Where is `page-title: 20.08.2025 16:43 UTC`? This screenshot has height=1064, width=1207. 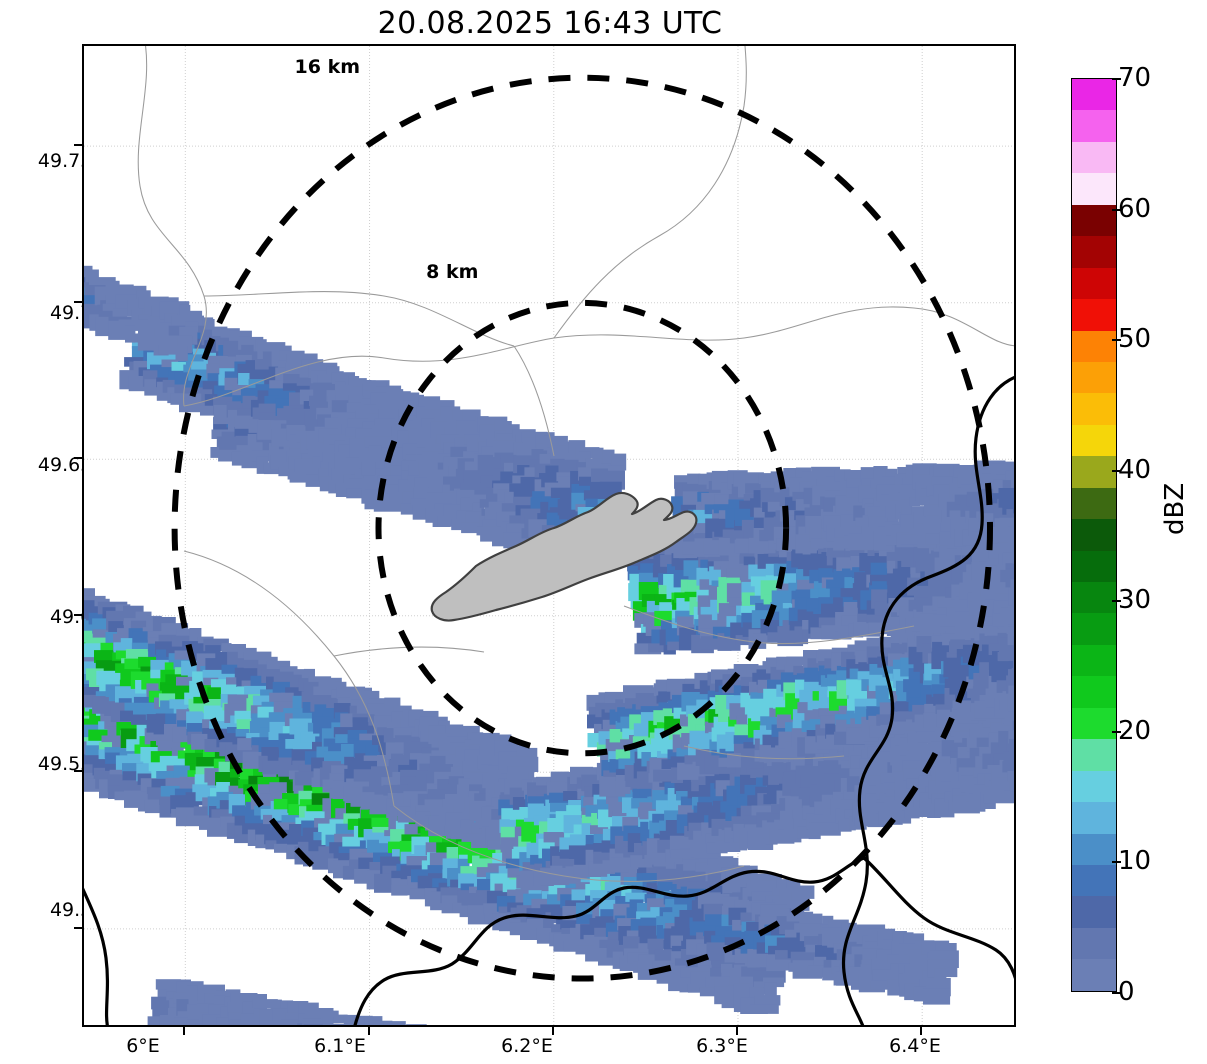 page-title: 20.08.2025 16:43 UTC is located at coordinates (550, 23).